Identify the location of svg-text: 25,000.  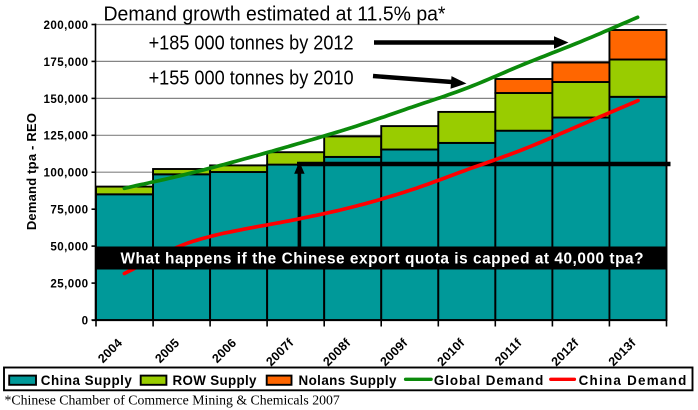
(69, 284).